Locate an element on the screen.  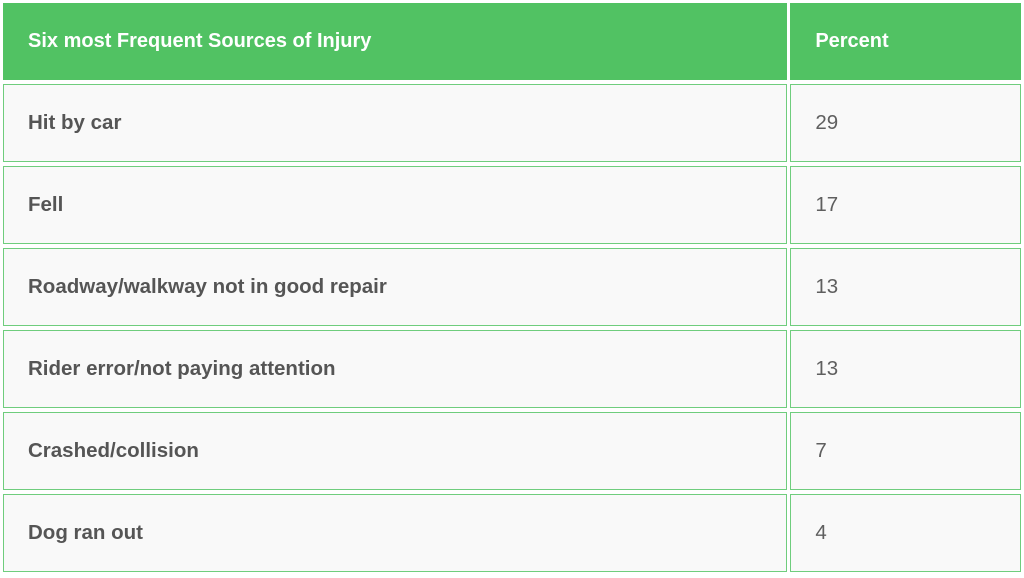
table-row: Hit by car 29 is located at coordinates (512, 123).